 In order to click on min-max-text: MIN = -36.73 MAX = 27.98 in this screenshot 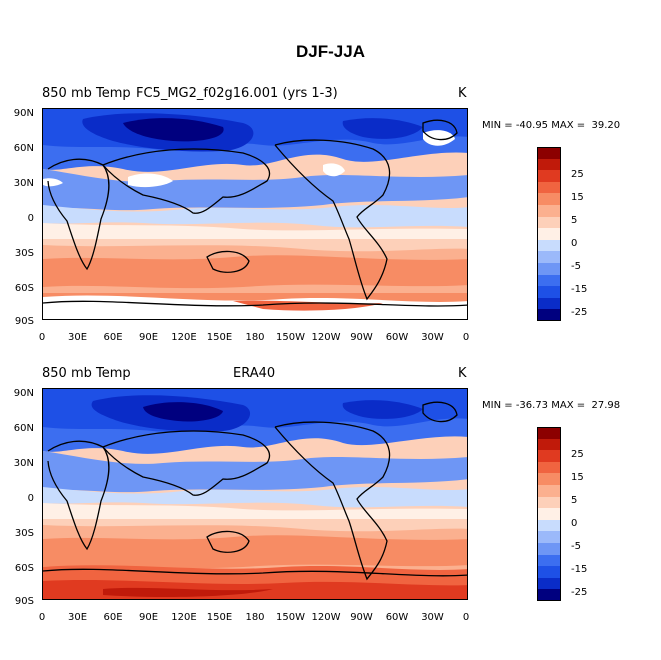, I will do `click(551, 405)`.